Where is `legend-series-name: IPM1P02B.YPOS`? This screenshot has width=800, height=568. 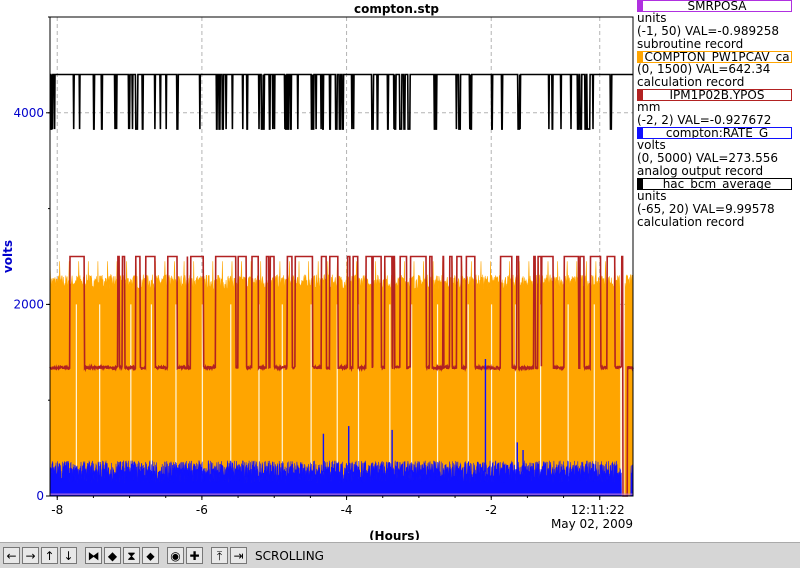 legend-series-name: IPM1P02B.YPOS is located at coordinates (714, 95).